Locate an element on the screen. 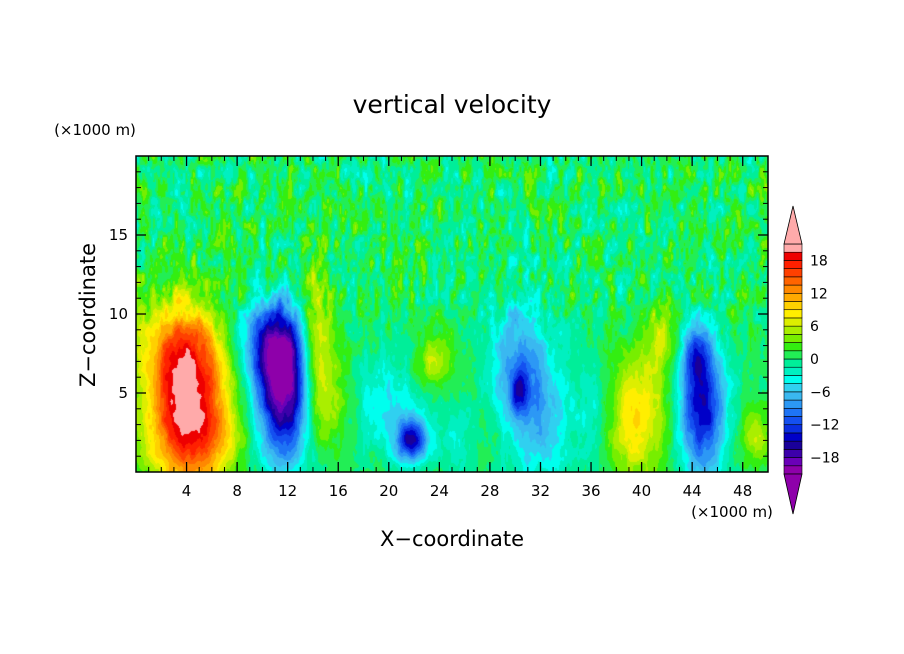 This screenshot has height=654, width=904. chart-title: vertical velocity is located at coordinates (452, 104).